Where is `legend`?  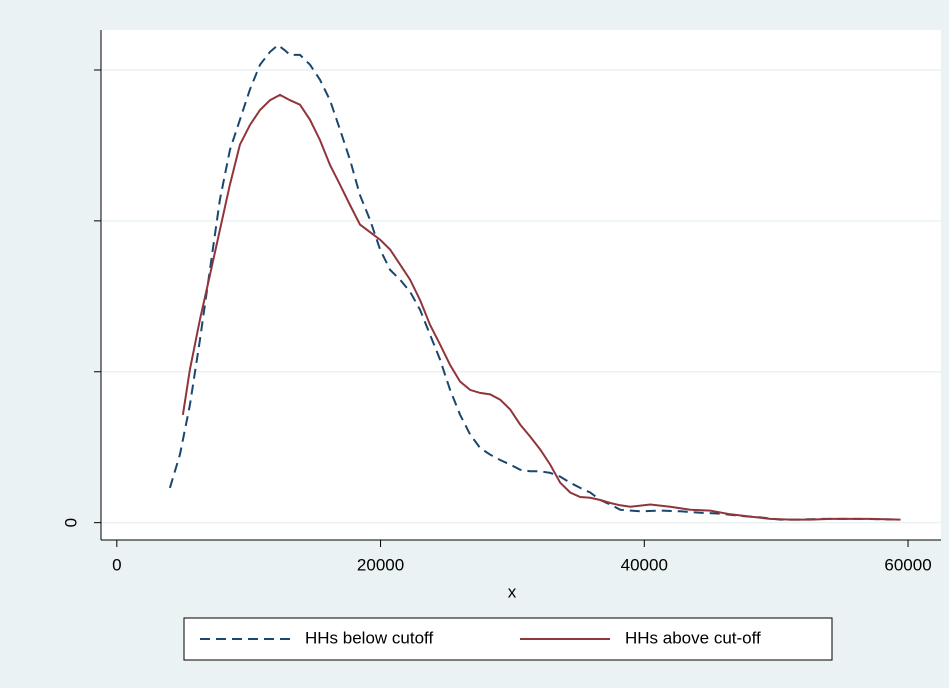 legend is located at coordinates (508, 639).